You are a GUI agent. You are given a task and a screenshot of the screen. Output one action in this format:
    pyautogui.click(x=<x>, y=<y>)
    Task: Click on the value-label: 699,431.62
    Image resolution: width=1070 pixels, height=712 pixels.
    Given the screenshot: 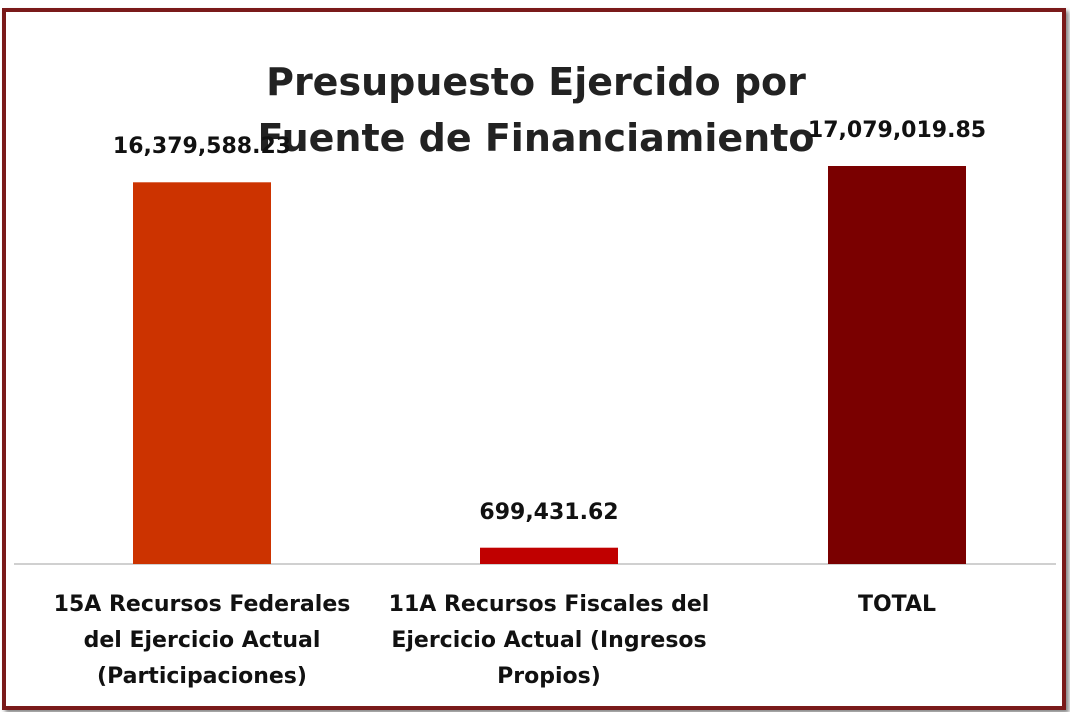 What is the action you would take?
    pyautogui.click(x=549, y=512)
    